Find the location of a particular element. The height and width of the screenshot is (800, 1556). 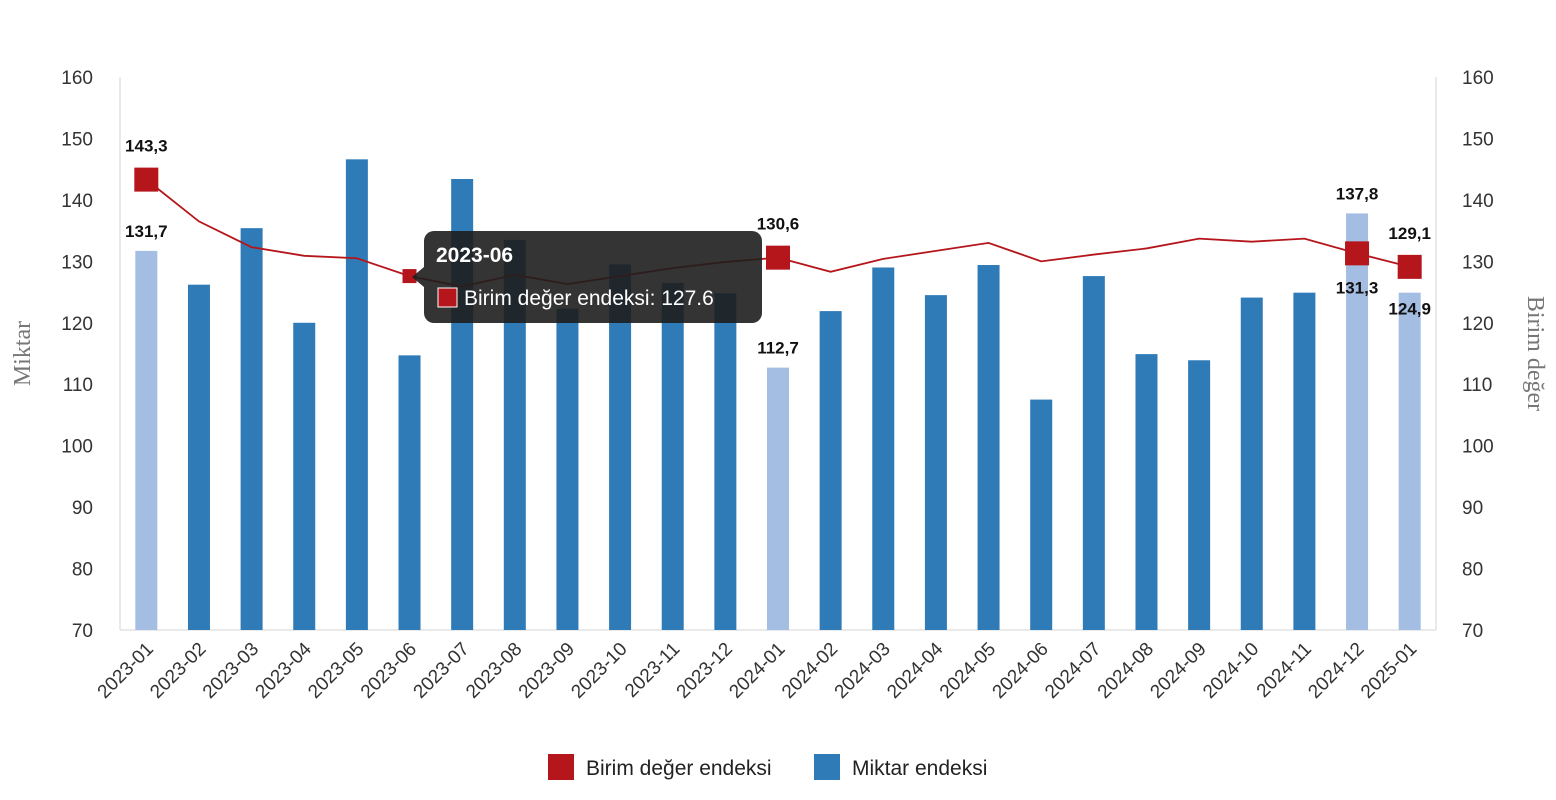

x-tick-label: 2023-02 is located at coordinates (178, 671).